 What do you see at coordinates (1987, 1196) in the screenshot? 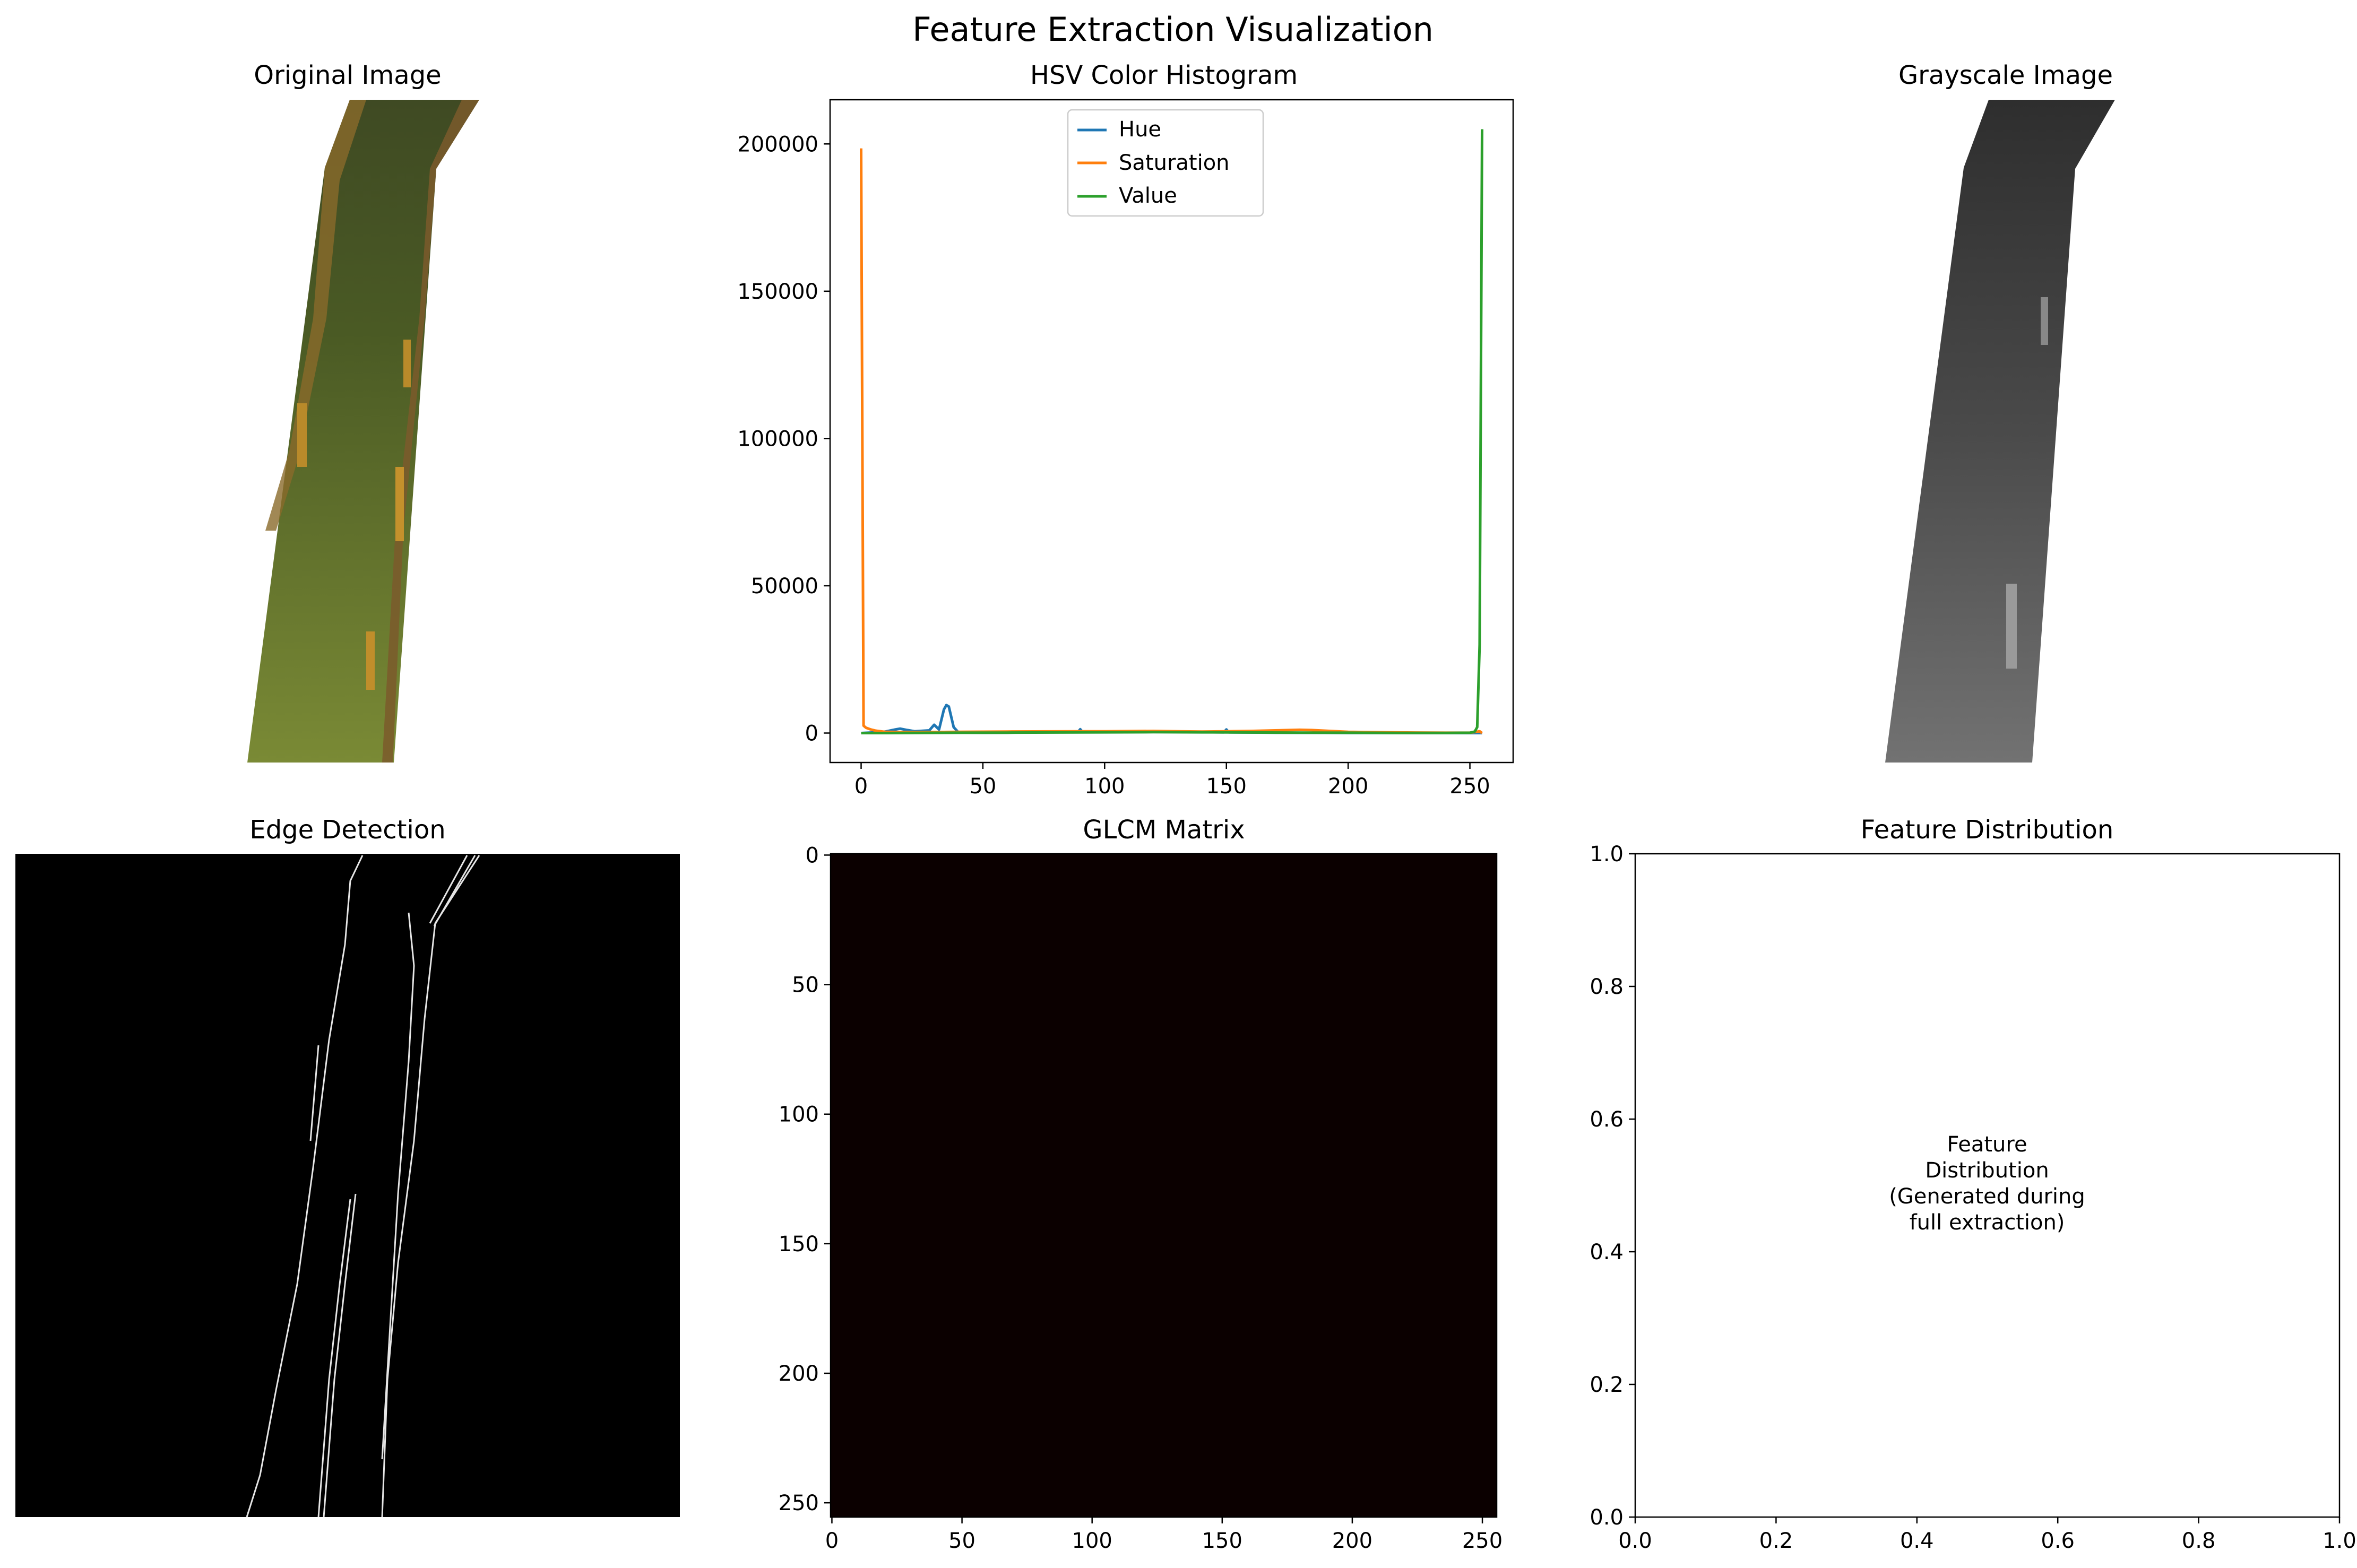
I see `annotation-line: (Generated during` at bounding box center [1987, 1196].